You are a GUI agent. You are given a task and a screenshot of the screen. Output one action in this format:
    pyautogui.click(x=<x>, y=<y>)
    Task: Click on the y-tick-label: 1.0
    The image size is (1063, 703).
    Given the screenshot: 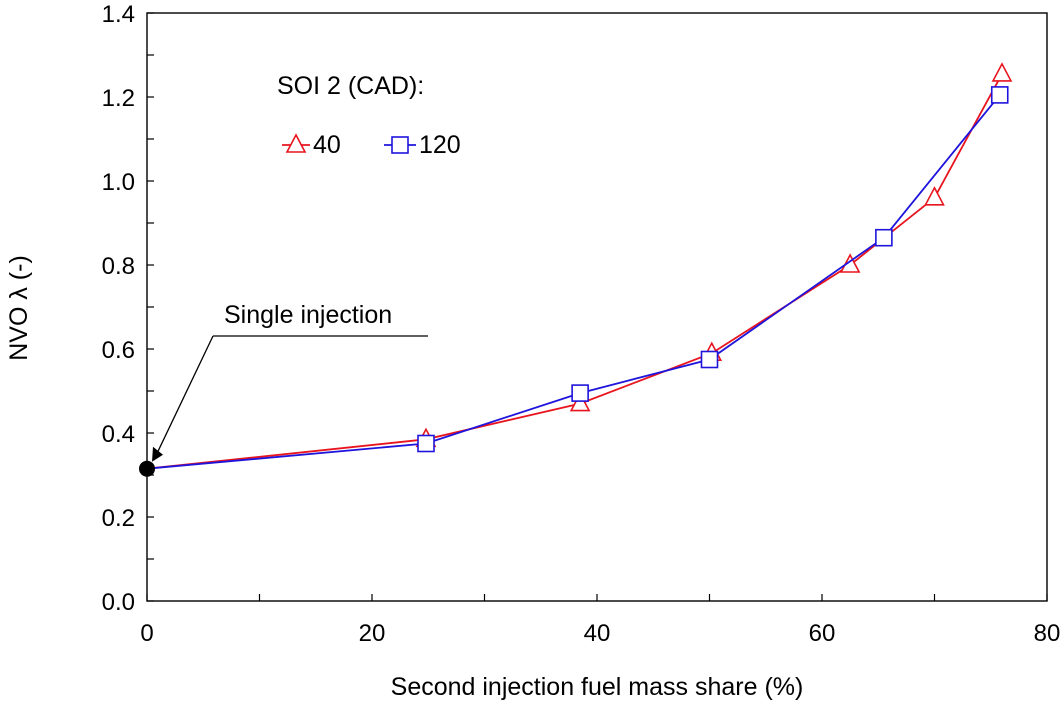 What is the action you would take?
    pyautogui.click(x=118, y=182)
    